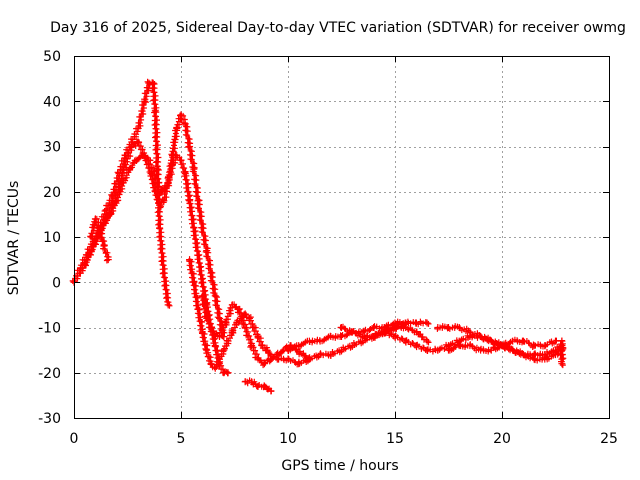 The height and width of the screenshot is (480, 640). I want to click on x-tick-label: 20, so click(502, 439).